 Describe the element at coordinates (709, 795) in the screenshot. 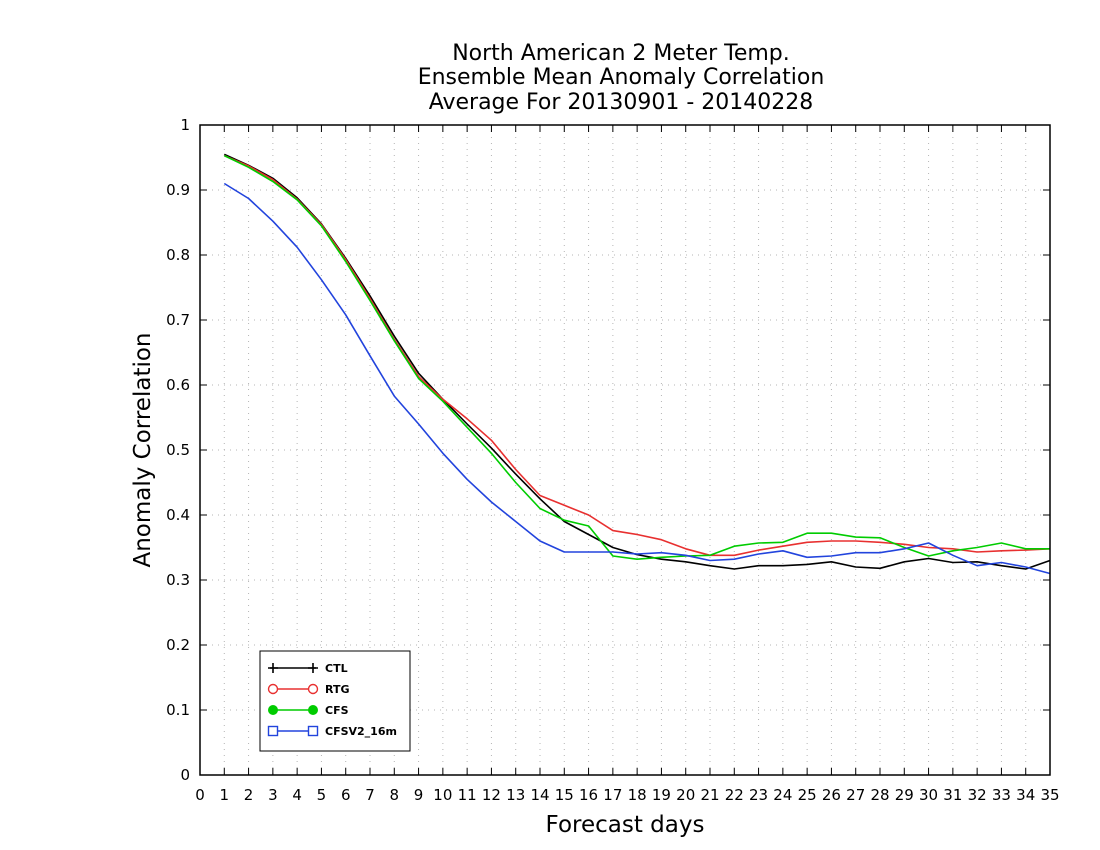

I see `x-tick-label: 21` at that location.